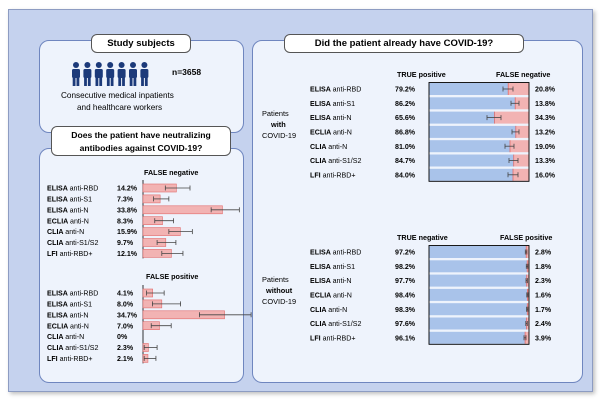  I want to click on false-positive-value-label: 0%, so click(122, 337).